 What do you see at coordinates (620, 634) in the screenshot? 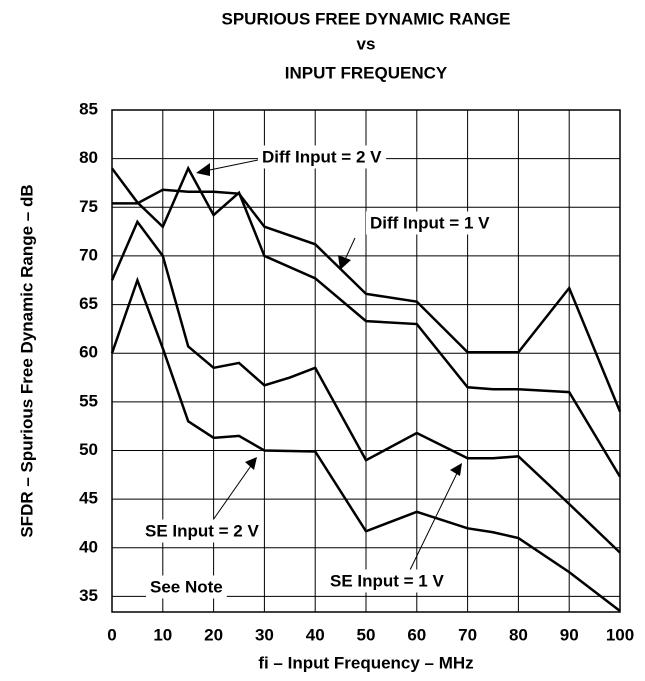
I see `x-tick-label: 100` at bounding box center [620, 634].